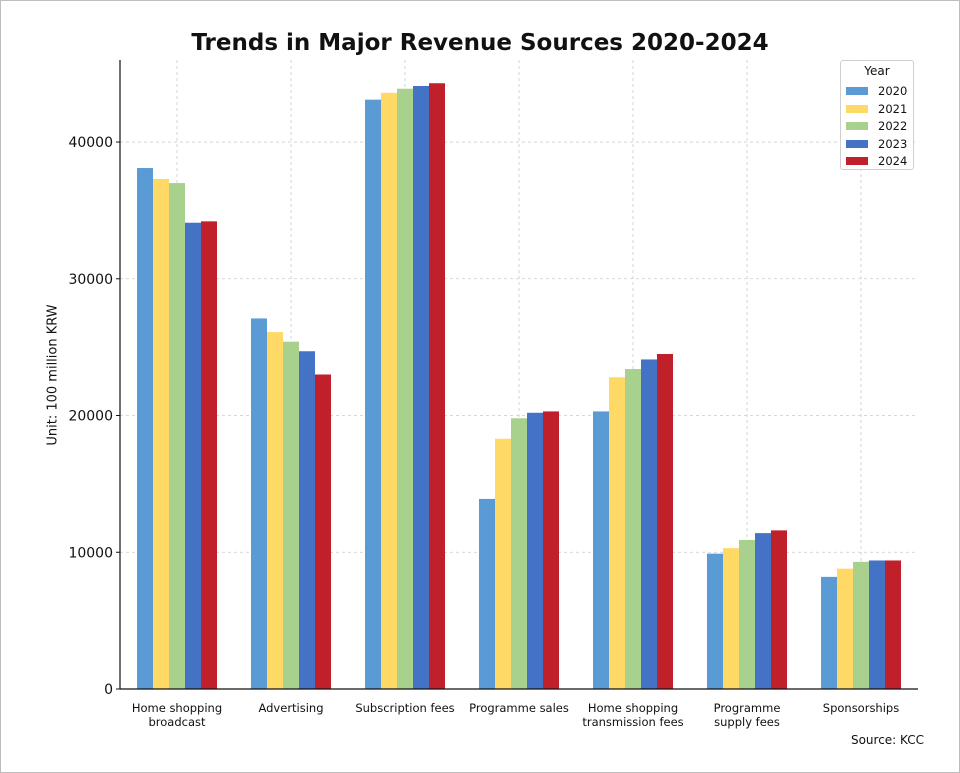  What do you see at coordinates (108, 690) in the screenshot?
I see `y-tick-label: 0` at bounding box center [108, 690].